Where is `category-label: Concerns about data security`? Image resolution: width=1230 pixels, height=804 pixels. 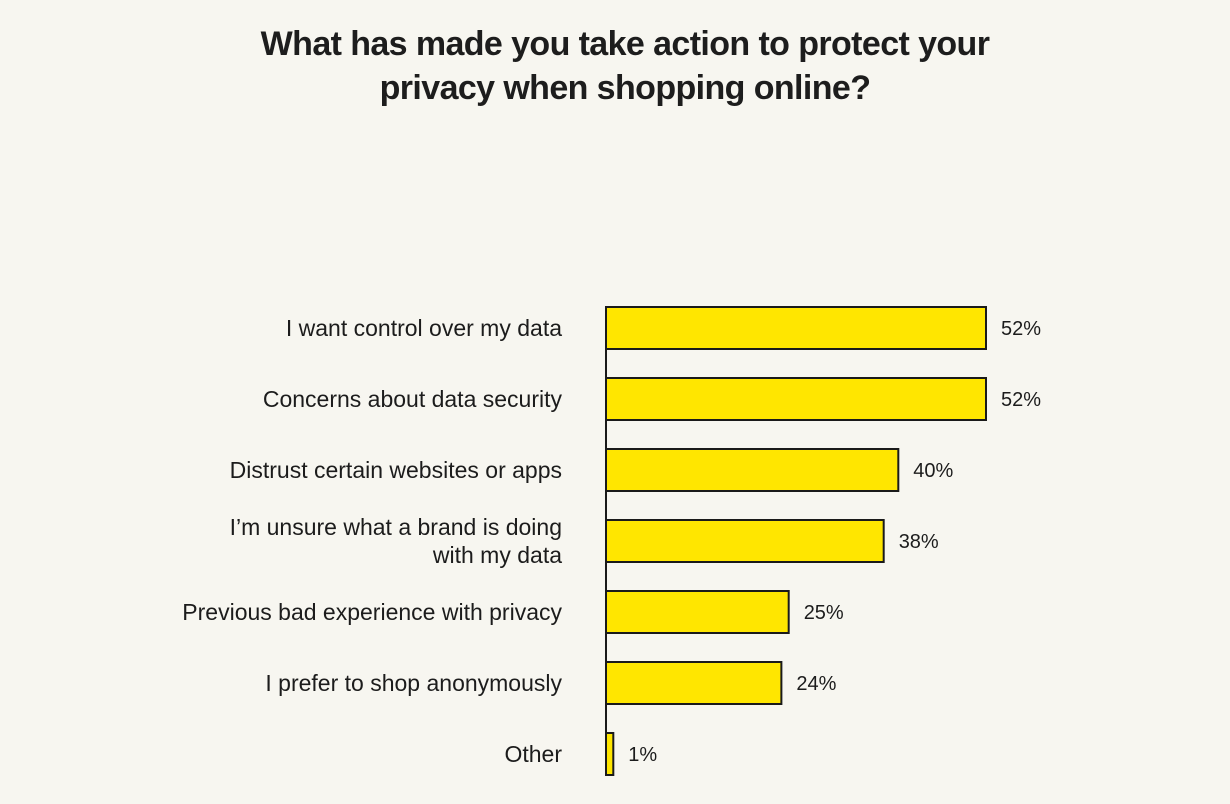 category-label: Concerns about data security is located at coordinates (413, 399).